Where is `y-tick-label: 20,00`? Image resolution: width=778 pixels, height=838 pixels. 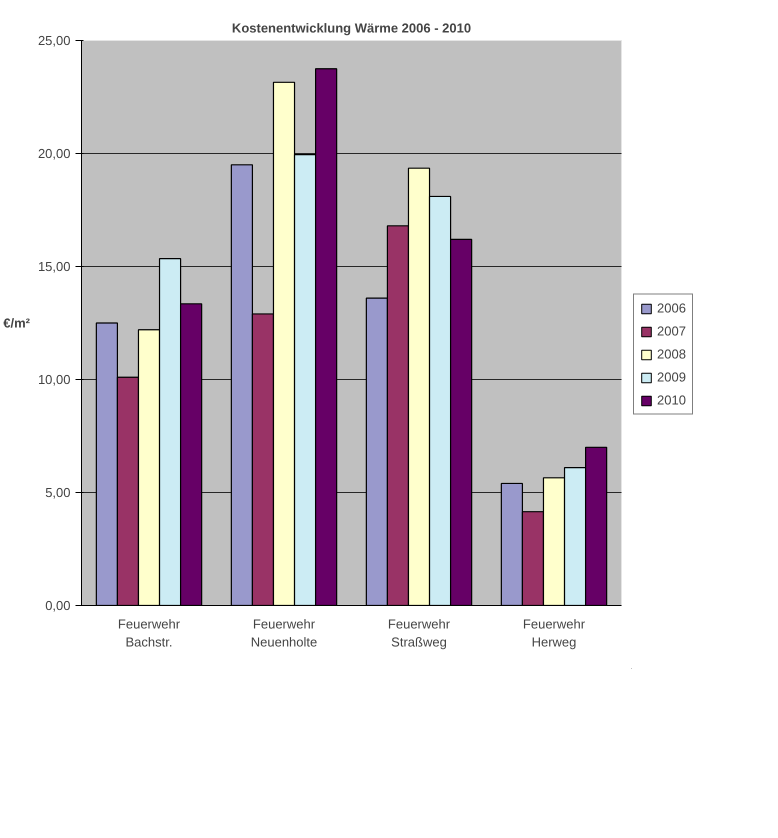 y-tick-label: 20,00 is located at coordinates (54, 153).